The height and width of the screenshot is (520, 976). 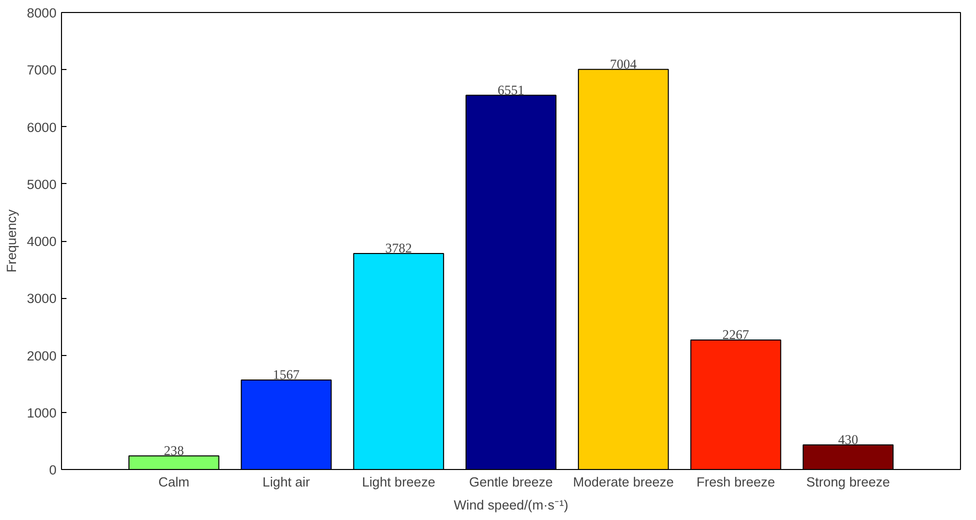 I want to click on data-label: 6551, so click(x=511, y=90).